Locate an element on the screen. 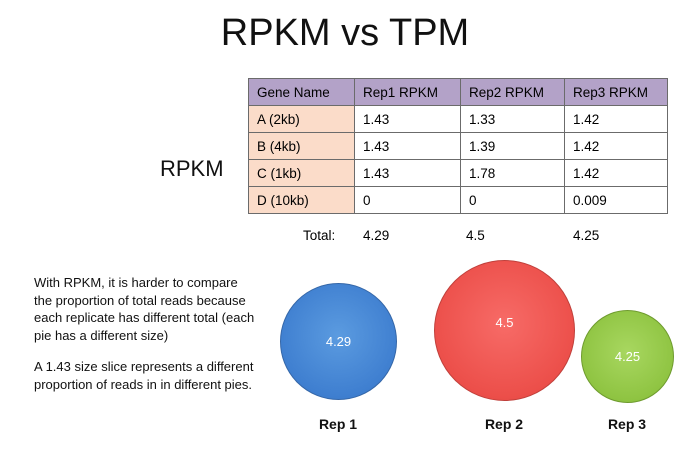  rep2-total-value: 4.5 is located at coordinates (504, 322).